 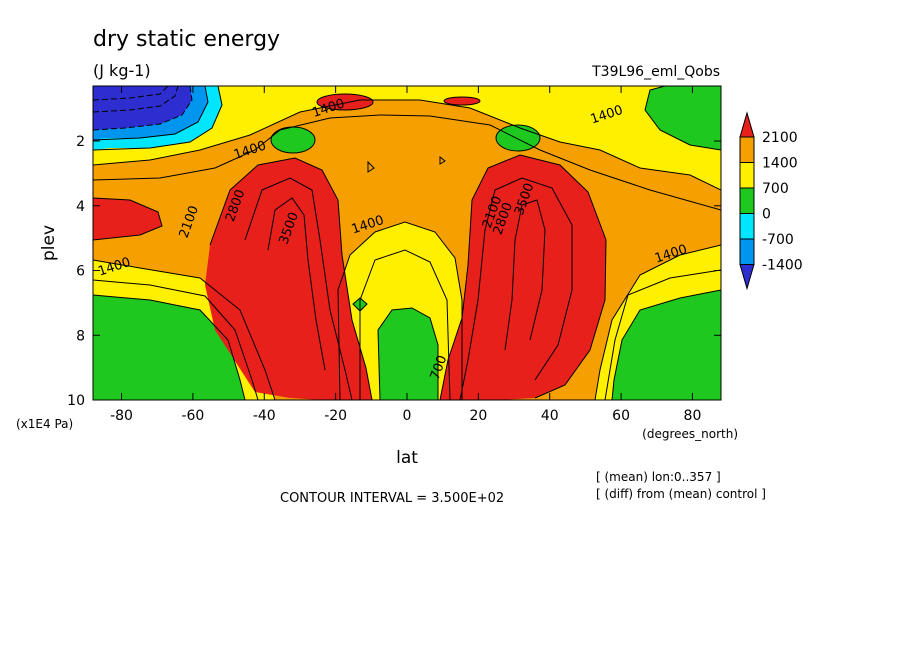 What do you see at coordinates (80, 272) in the screenshot?
I see `y-tick-label: 6` at bounding box center [80, 272].